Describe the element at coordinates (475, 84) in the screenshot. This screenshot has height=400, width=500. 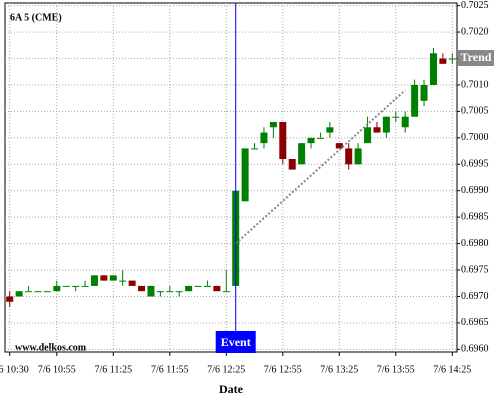
I see `y-tick-label: 0.7010` at that location.